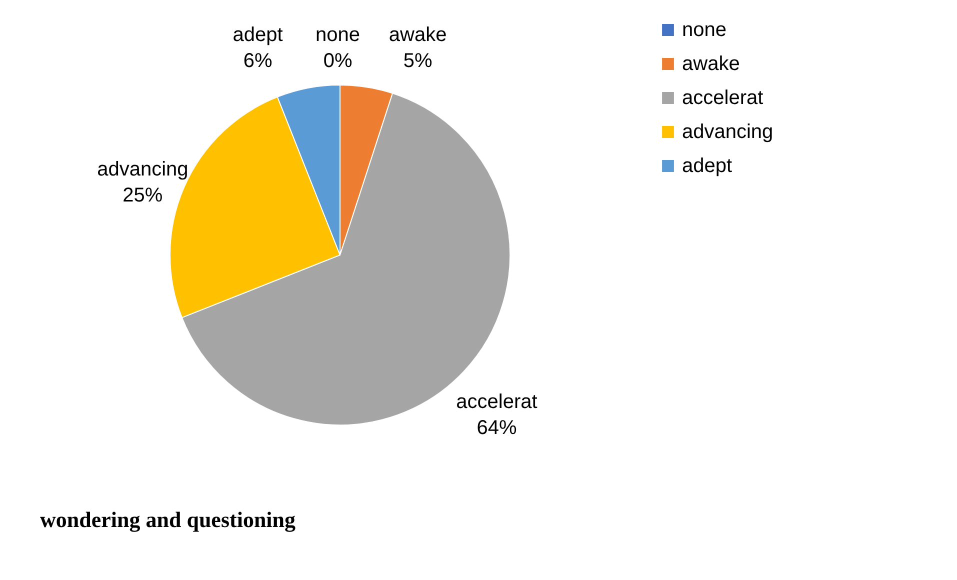  What do you see at coordinates (168, 519) in the screenshot?
I see `text: wondering and questioning` at bounding box center [168, 519].